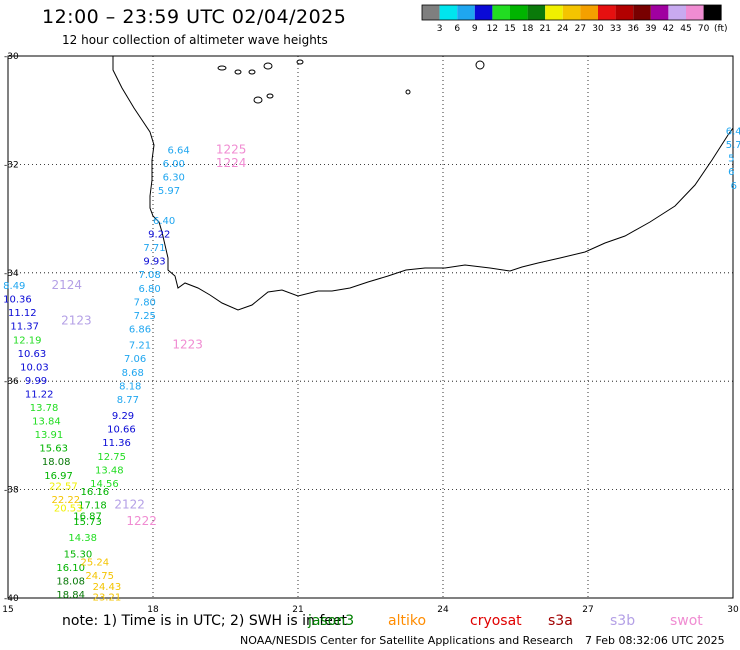 The height and width of the screenshot is (650, 740). Describe the element at coordinates (150, 275) in the screenshot. I see `wave-height-value: 7.08` at that location.